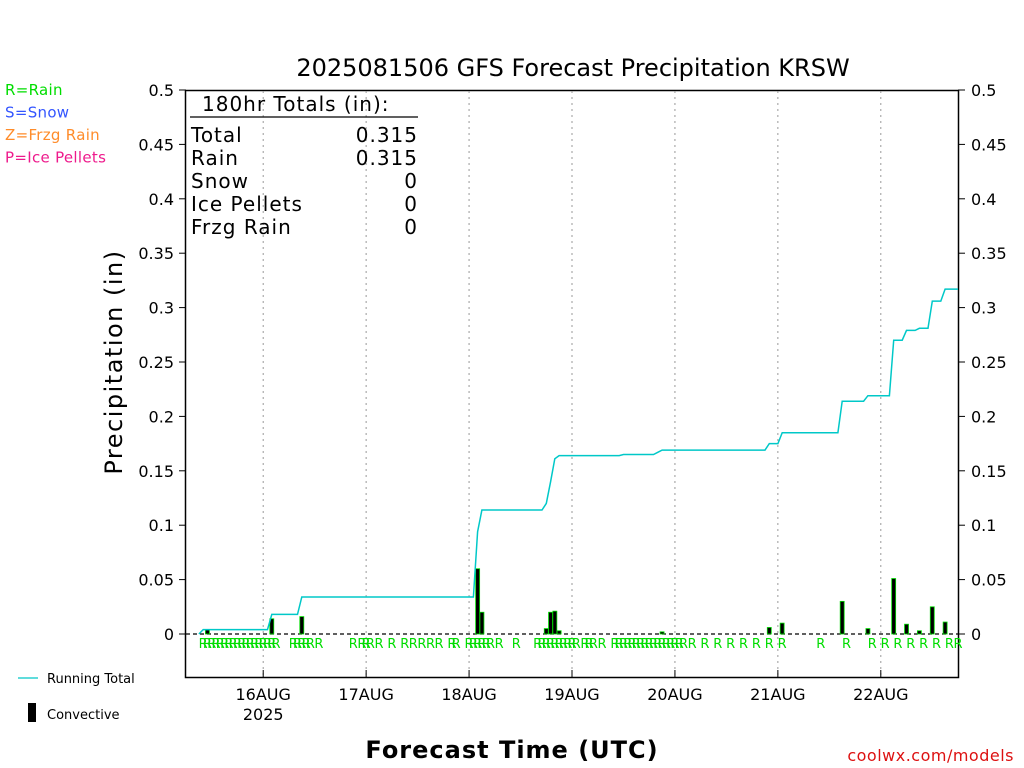 The image size is (1024, 768). I want to click on y-tick-label: 0.35, so click(156, 253).